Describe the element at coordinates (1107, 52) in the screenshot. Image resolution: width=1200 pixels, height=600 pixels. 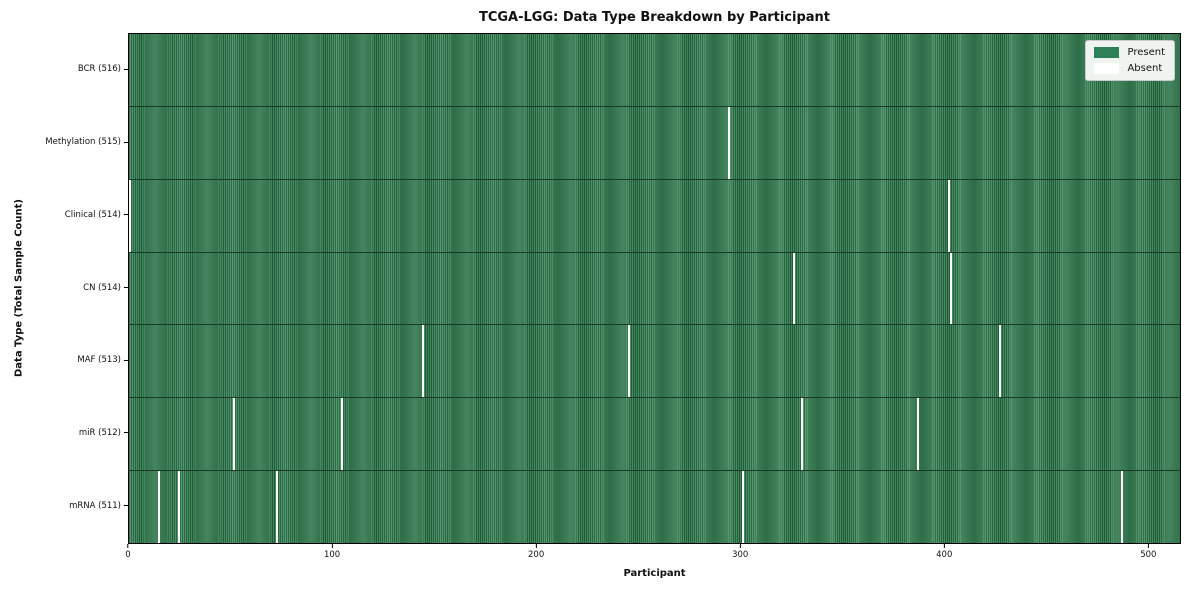
I see `present-swatch` at that location.